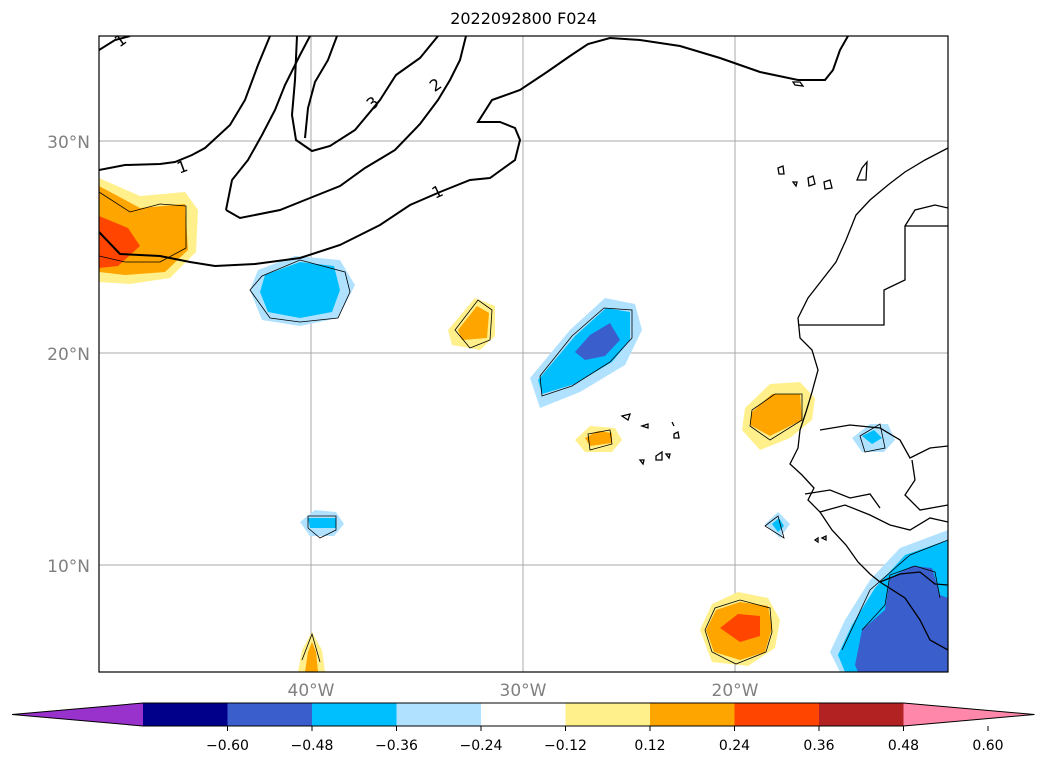 This screenshot has width=1047, height=765. What do you see at coordinates (987, 746) in the screenshot?
I see `colorbar-tick-label: 0.60` at bounding box center [987, 746].